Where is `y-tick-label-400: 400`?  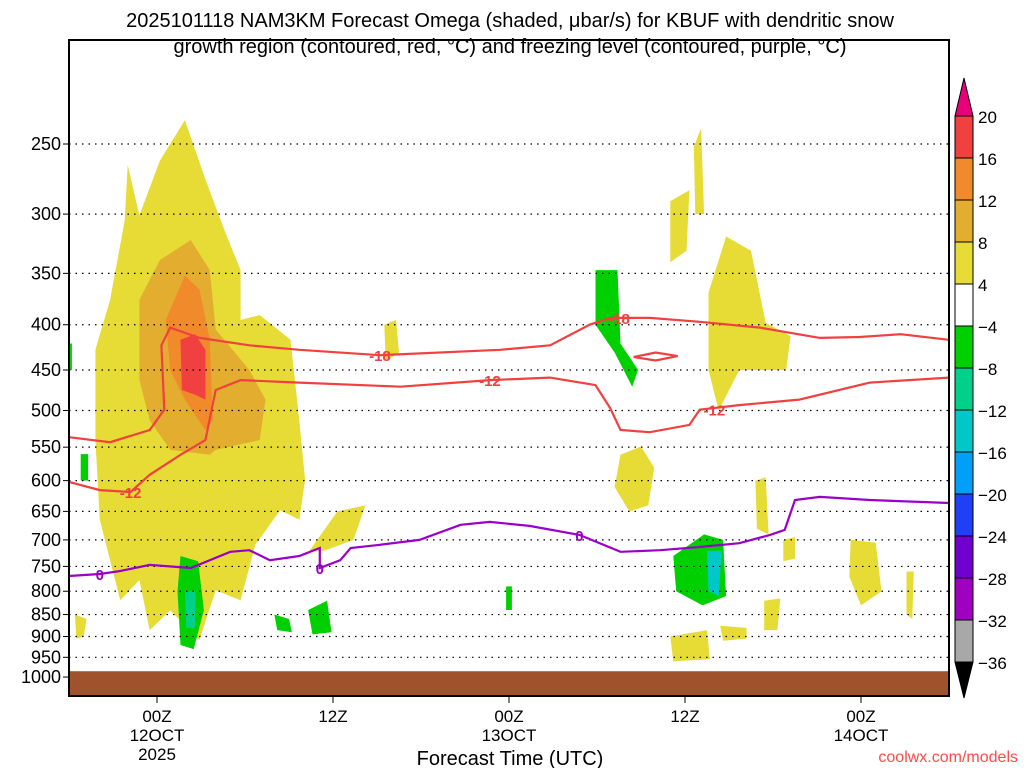
y-tick-label-400: 400 is located at coordinates (46, 325).